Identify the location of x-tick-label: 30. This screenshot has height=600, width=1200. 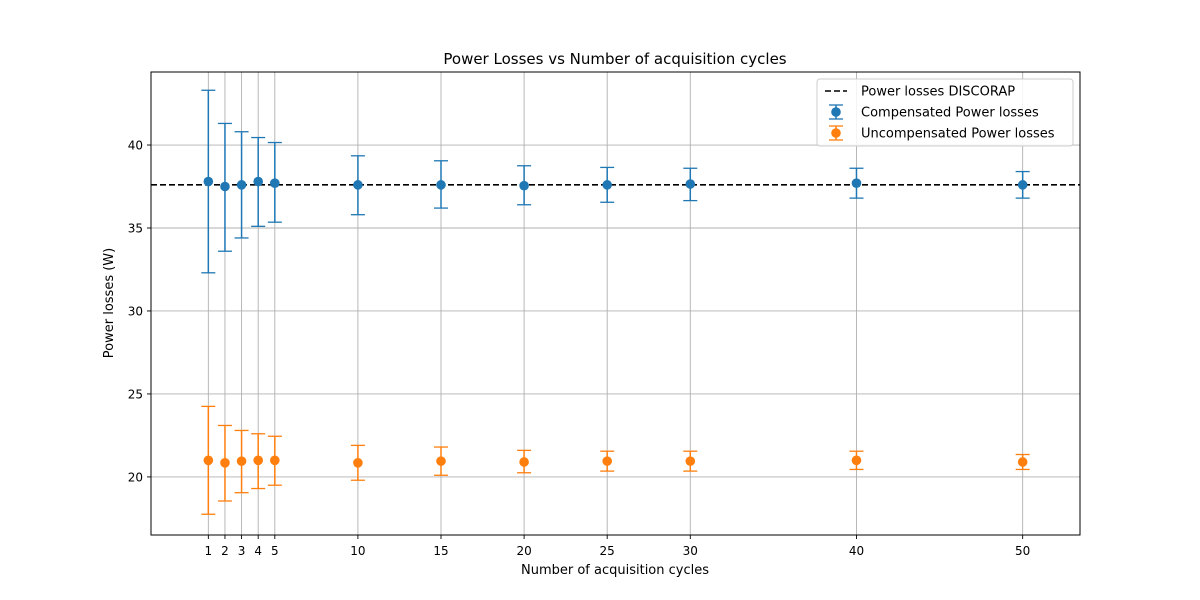
(690, 551).